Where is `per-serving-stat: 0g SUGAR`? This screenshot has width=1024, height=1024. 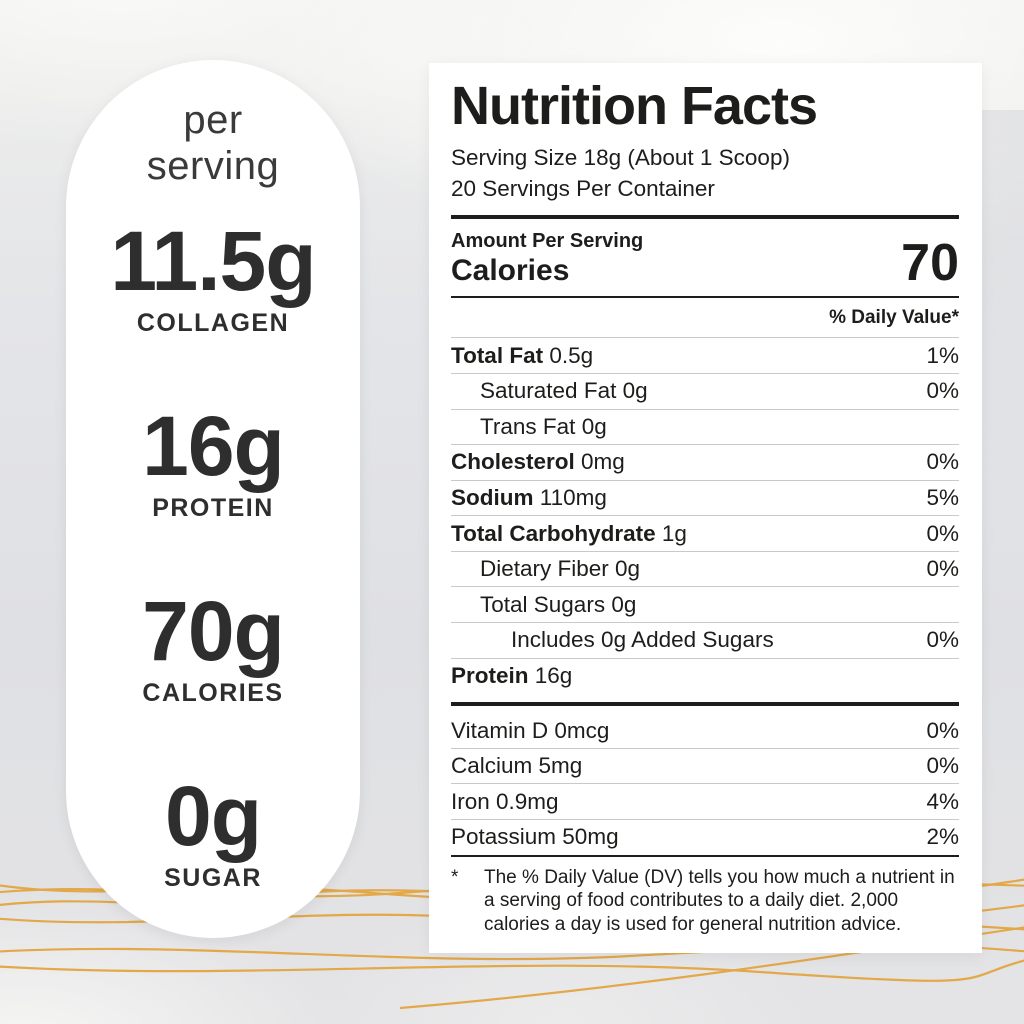 per-serving-stat: 0g SUGAR is located at coordinates (213, 832).